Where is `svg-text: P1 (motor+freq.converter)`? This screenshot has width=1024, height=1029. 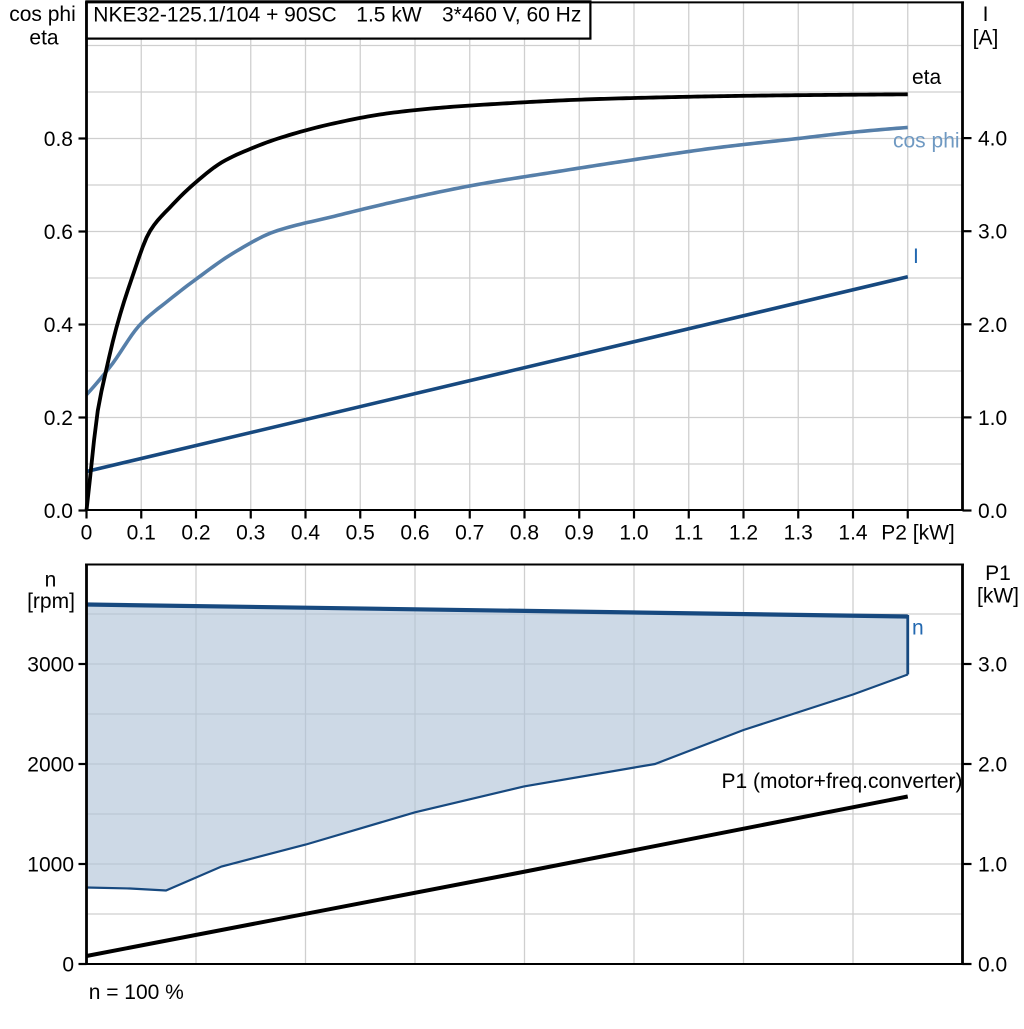
svg-text: P1 (motor+freq.converter) is located at coordinates (841, 781).